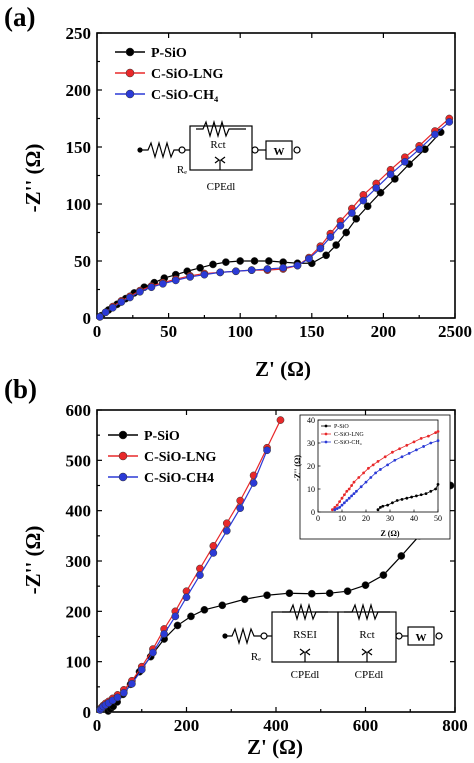 The image size is (474, 763). I want to click on inset-y-tick-label: 30, so click(311, 443).